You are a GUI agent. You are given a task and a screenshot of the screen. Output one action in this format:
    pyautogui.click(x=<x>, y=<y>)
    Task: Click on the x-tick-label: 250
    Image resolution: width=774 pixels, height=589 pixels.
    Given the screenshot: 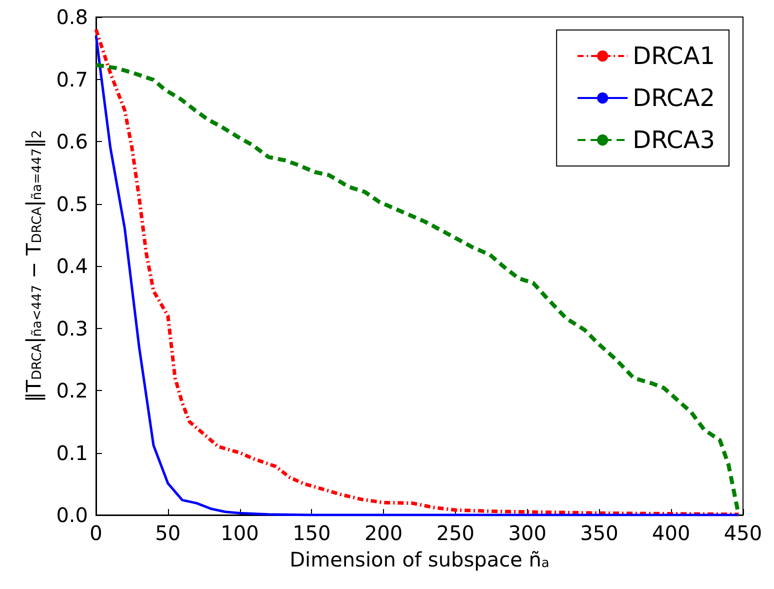 What is the action you would take?
    pyautogui.click(x=455, y=533)
    